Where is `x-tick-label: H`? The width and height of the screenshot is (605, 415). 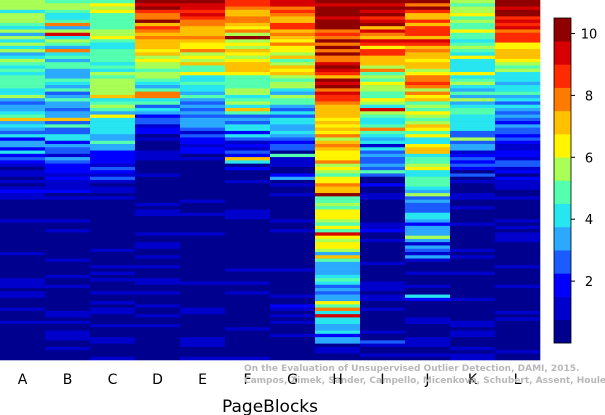
x-tick-label: H is located at coordinates (337, 380).